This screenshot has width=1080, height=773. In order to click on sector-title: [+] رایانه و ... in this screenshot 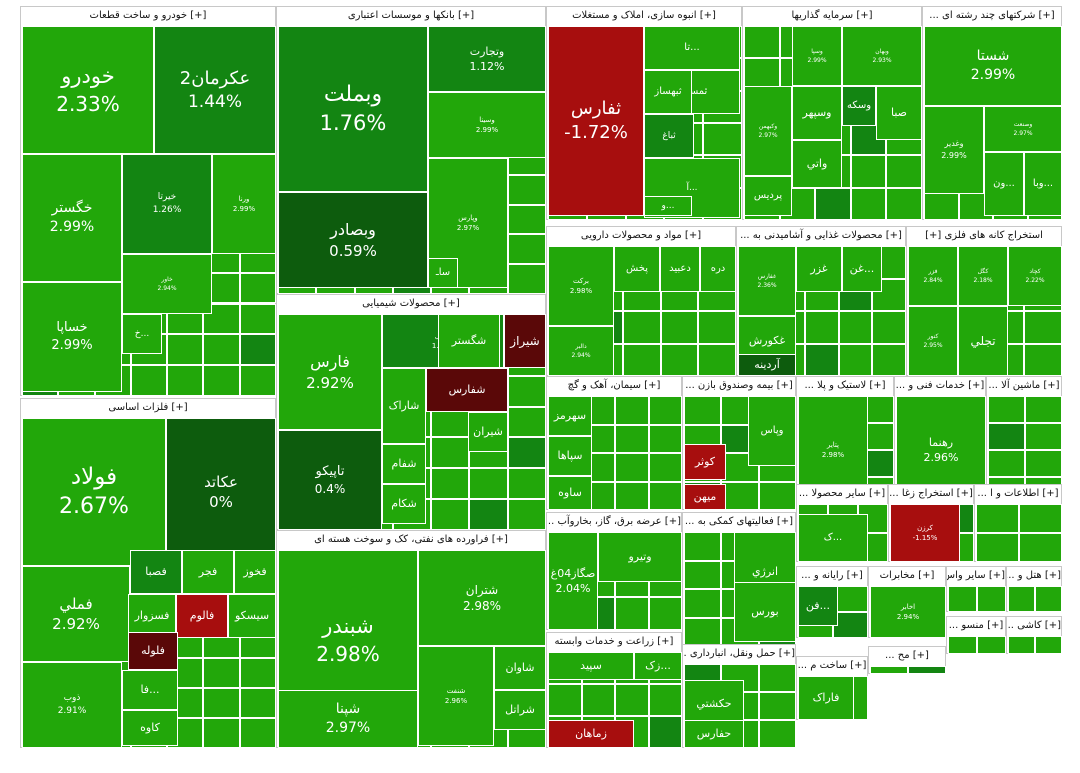, I will do `click(832, 576)`.